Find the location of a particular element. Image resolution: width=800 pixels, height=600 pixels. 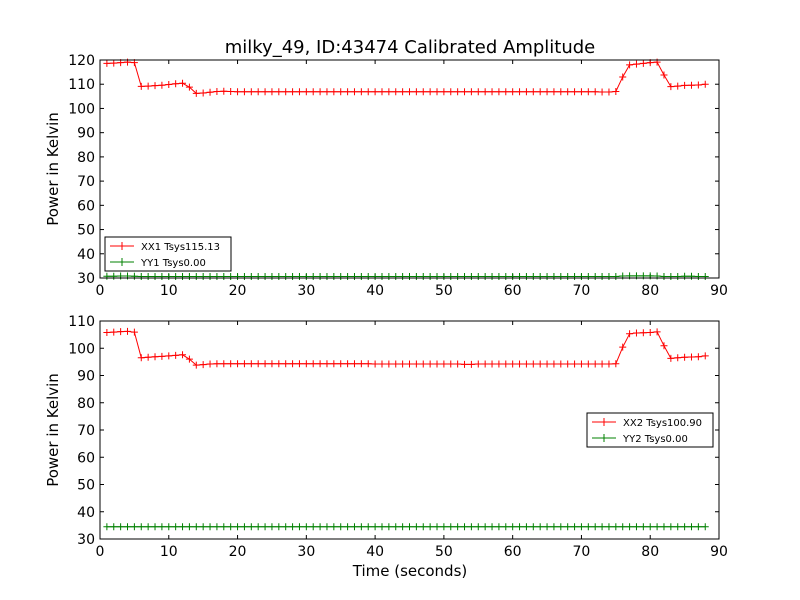

top-y-tick-label: 120 is located at coordinates (81, 61).